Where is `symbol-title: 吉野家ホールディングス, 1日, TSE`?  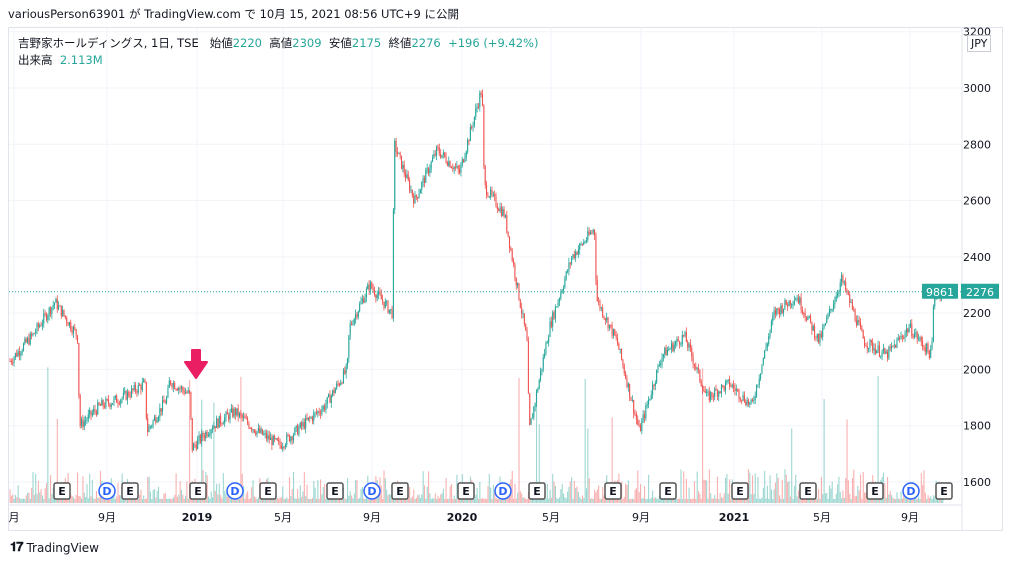
symbol-title: 吉野家ホールディングス, 1日, TSE is located at coordinates (108, 43).